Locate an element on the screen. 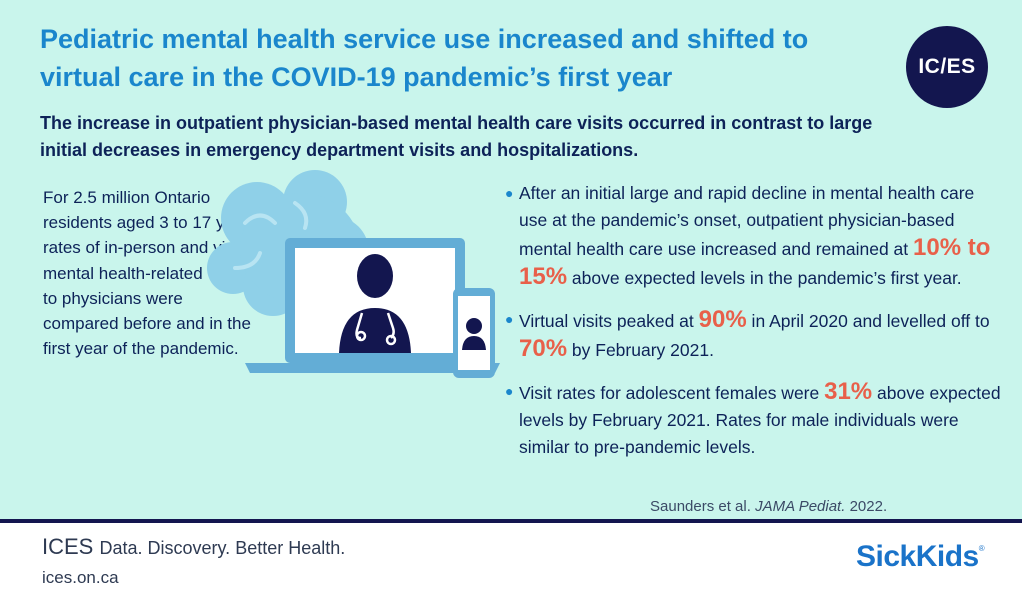  footer-brand: ICES Data. Discovery. Better Health. is located at coordinates (193, 547).